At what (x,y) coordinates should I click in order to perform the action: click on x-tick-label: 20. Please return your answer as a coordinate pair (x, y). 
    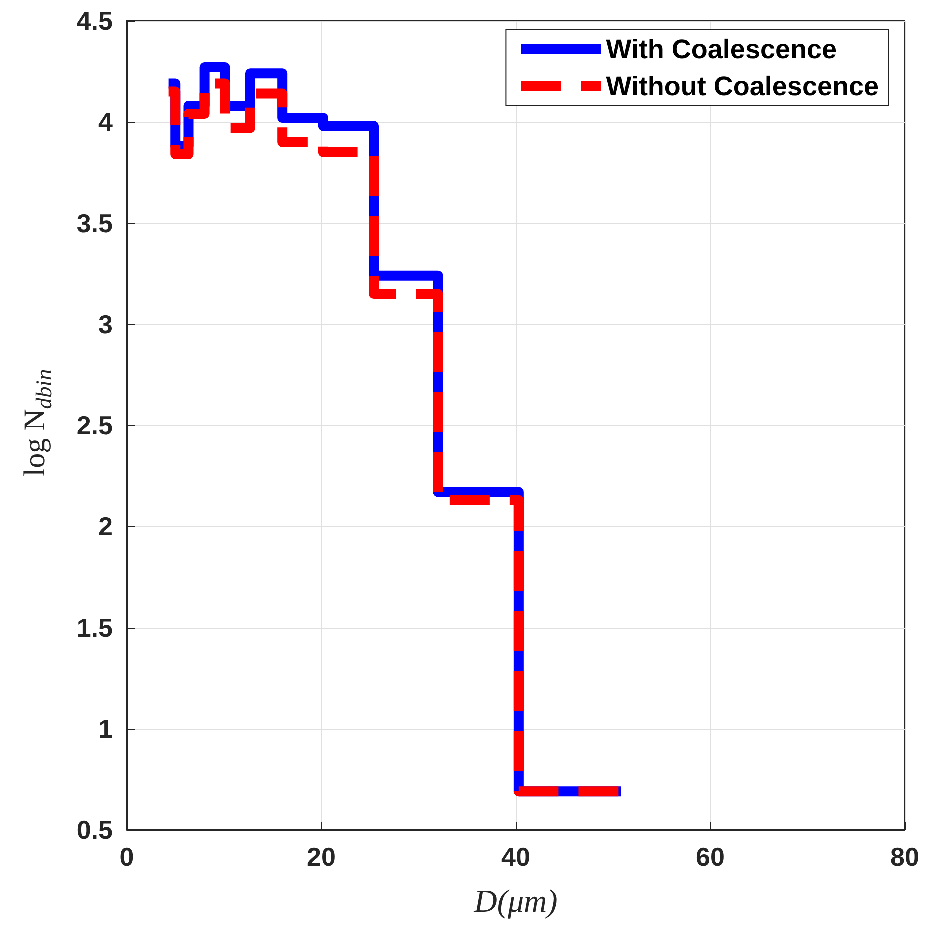
    Looking at the image, I should click on (321, 857).